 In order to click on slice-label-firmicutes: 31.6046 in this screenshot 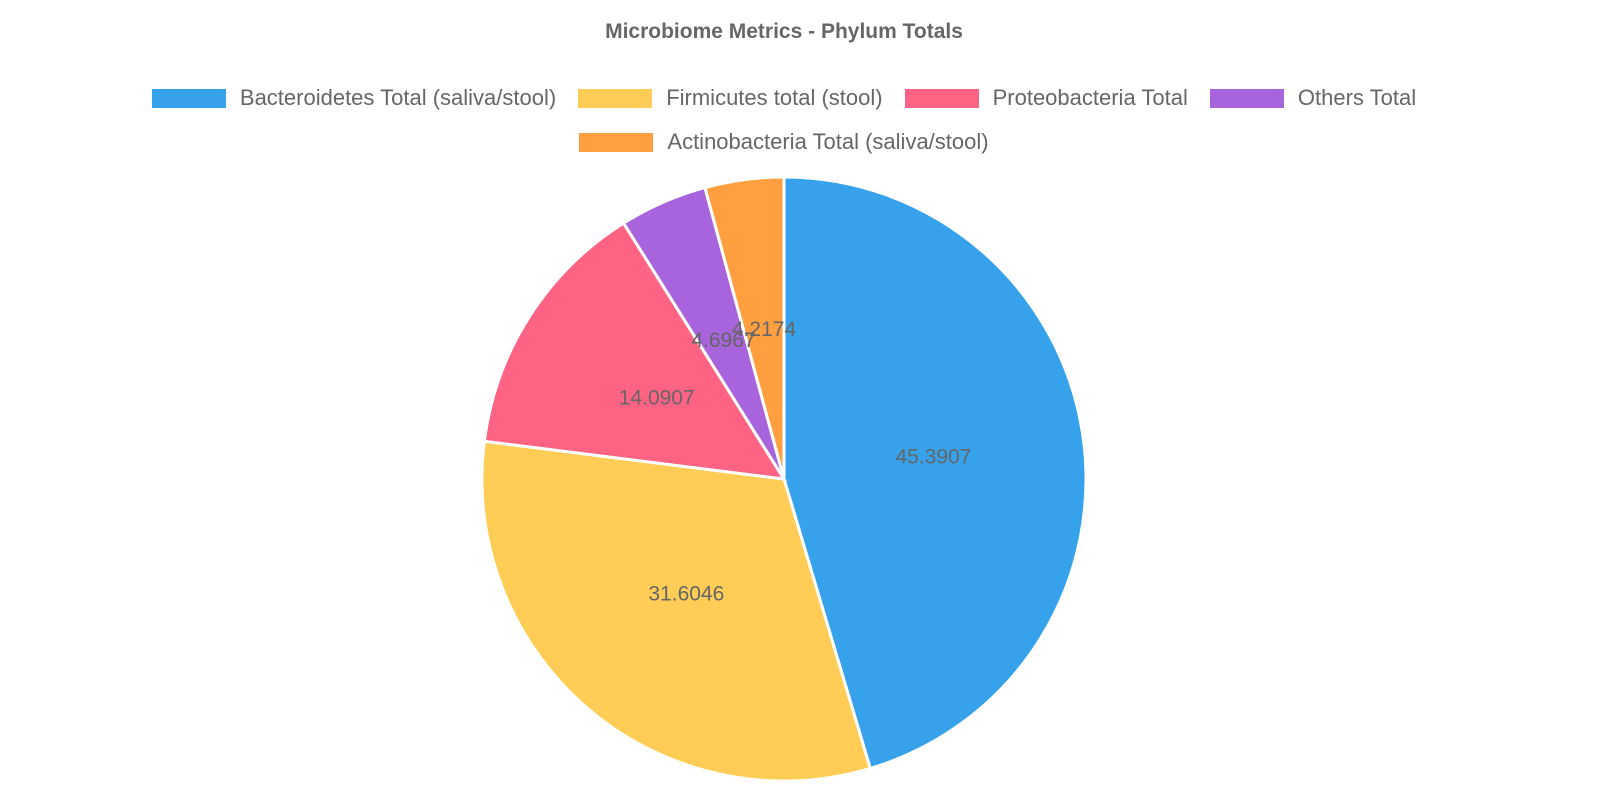, I will do `click(686, 594)`.